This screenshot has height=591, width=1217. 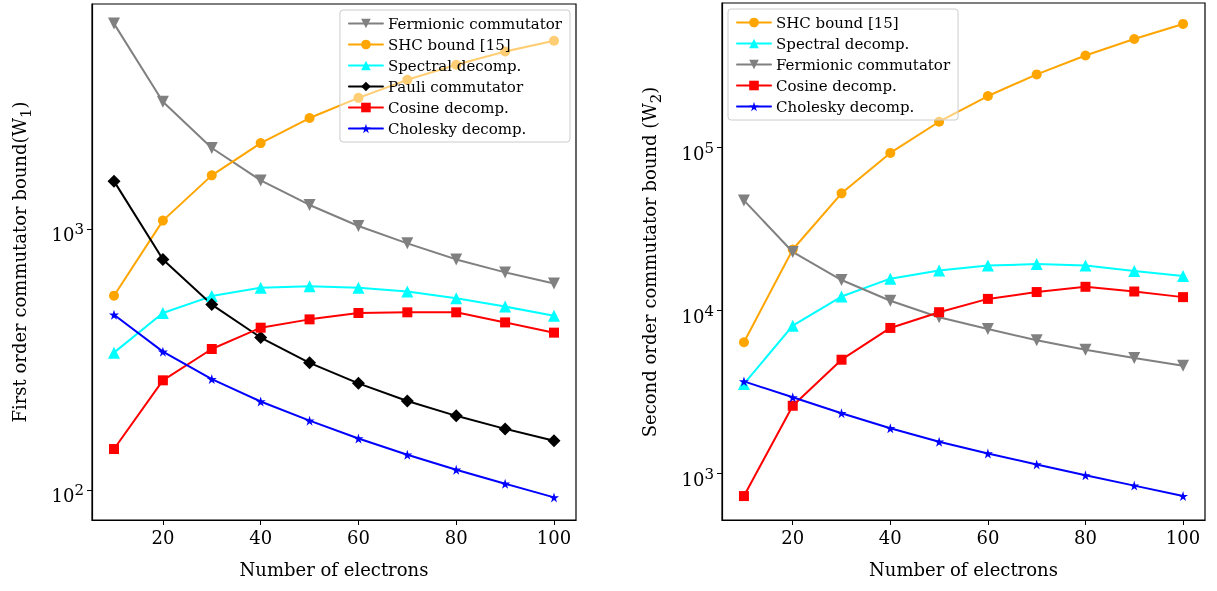 What do you see at coordinates (457, 128) in the screenshot?
I see `legend-label: Cholesky decomp.` at bounding box center [457, 128].